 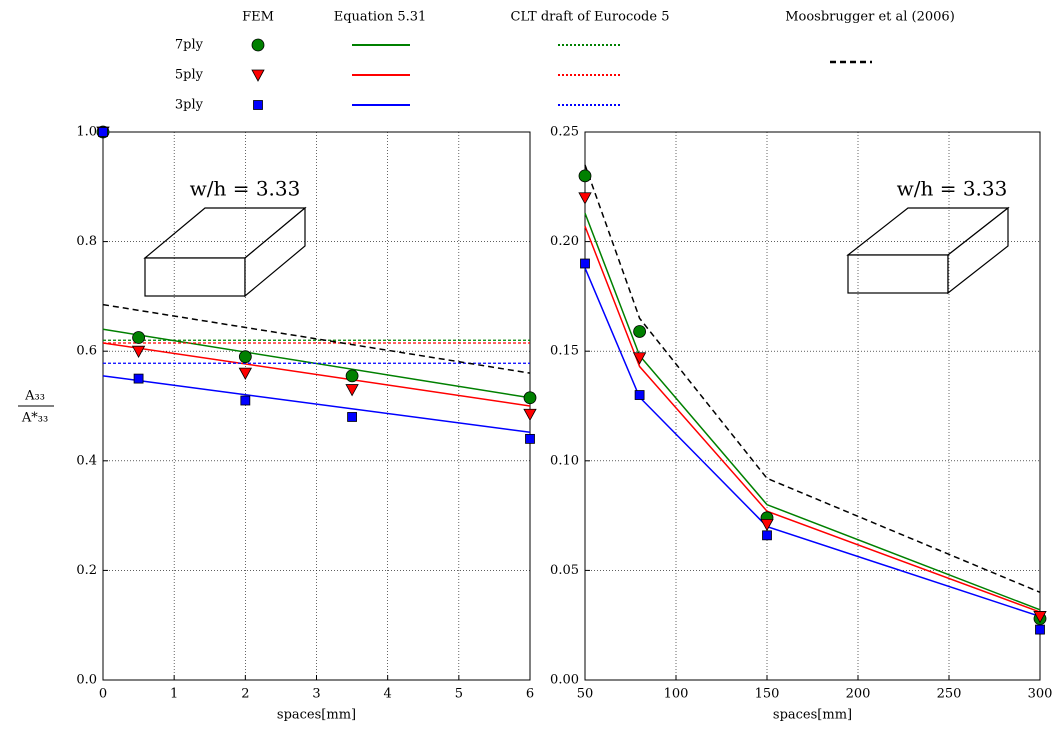 What do you see at coordinates (590, 17) in the screenshot?
I see `legend-header: CLT draft of Eurocode 5` at bounding box center [590, 17].